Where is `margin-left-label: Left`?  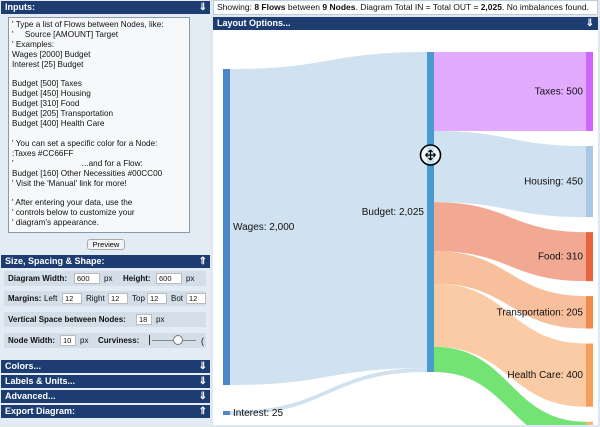
margin-left-label: Left is located at coordinates (51, 298).